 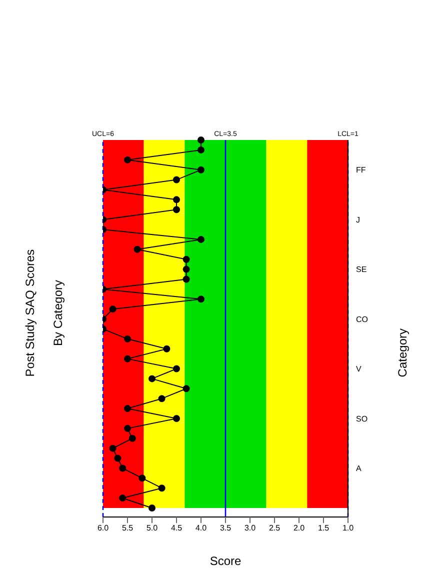 I want to click on y-tick-label: V, so click(x=359, y=369).